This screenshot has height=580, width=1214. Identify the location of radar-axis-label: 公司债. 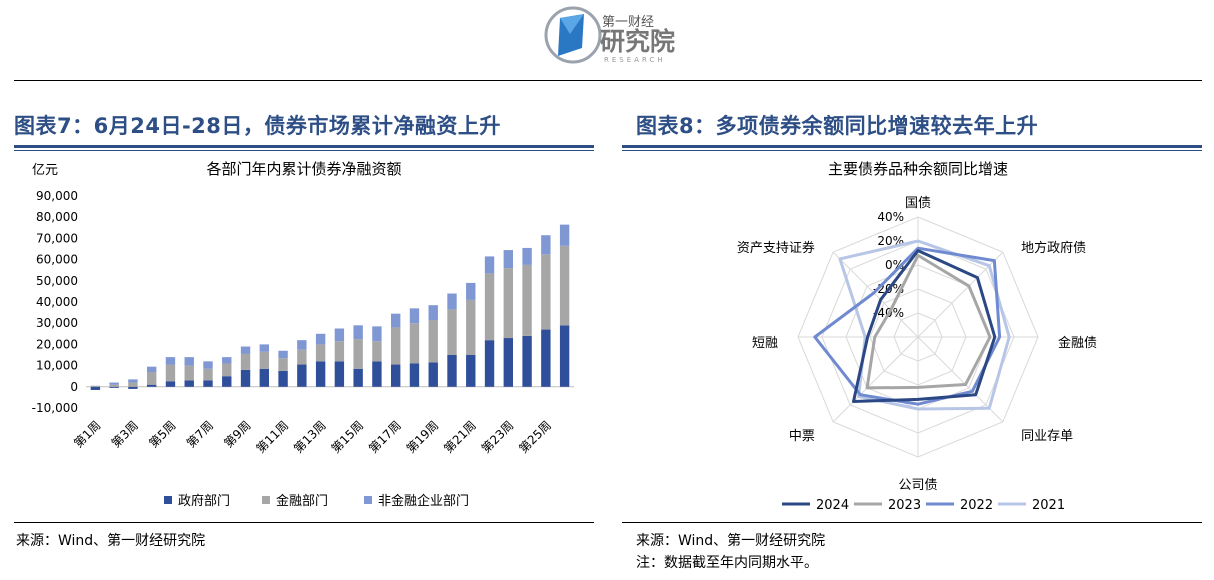
(917, 485).